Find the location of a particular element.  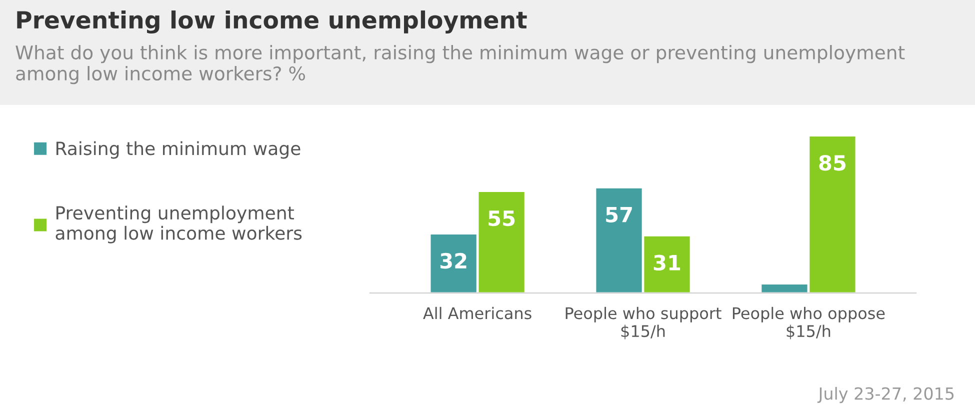

data-label: 85 is located at coordinates (832, 162).